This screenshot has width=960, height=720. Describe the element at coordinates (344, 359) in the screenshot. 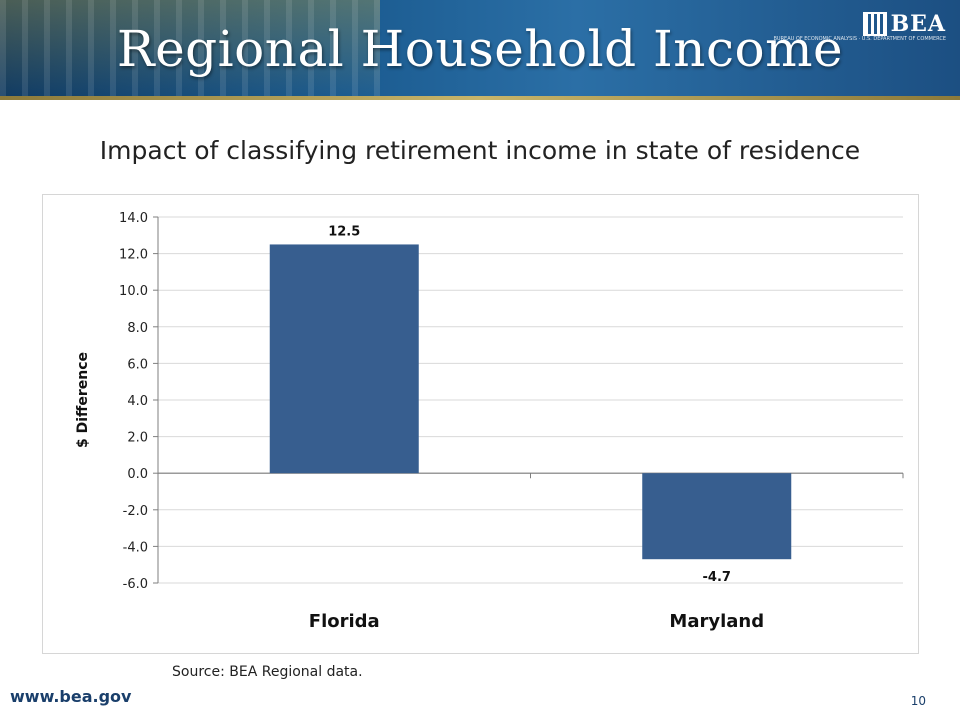

I see `bar-florida` at that location.